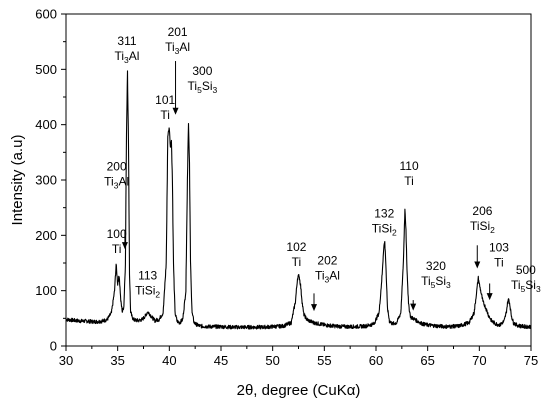  I want to click on peak-index-label: 500, so click(526, 270).